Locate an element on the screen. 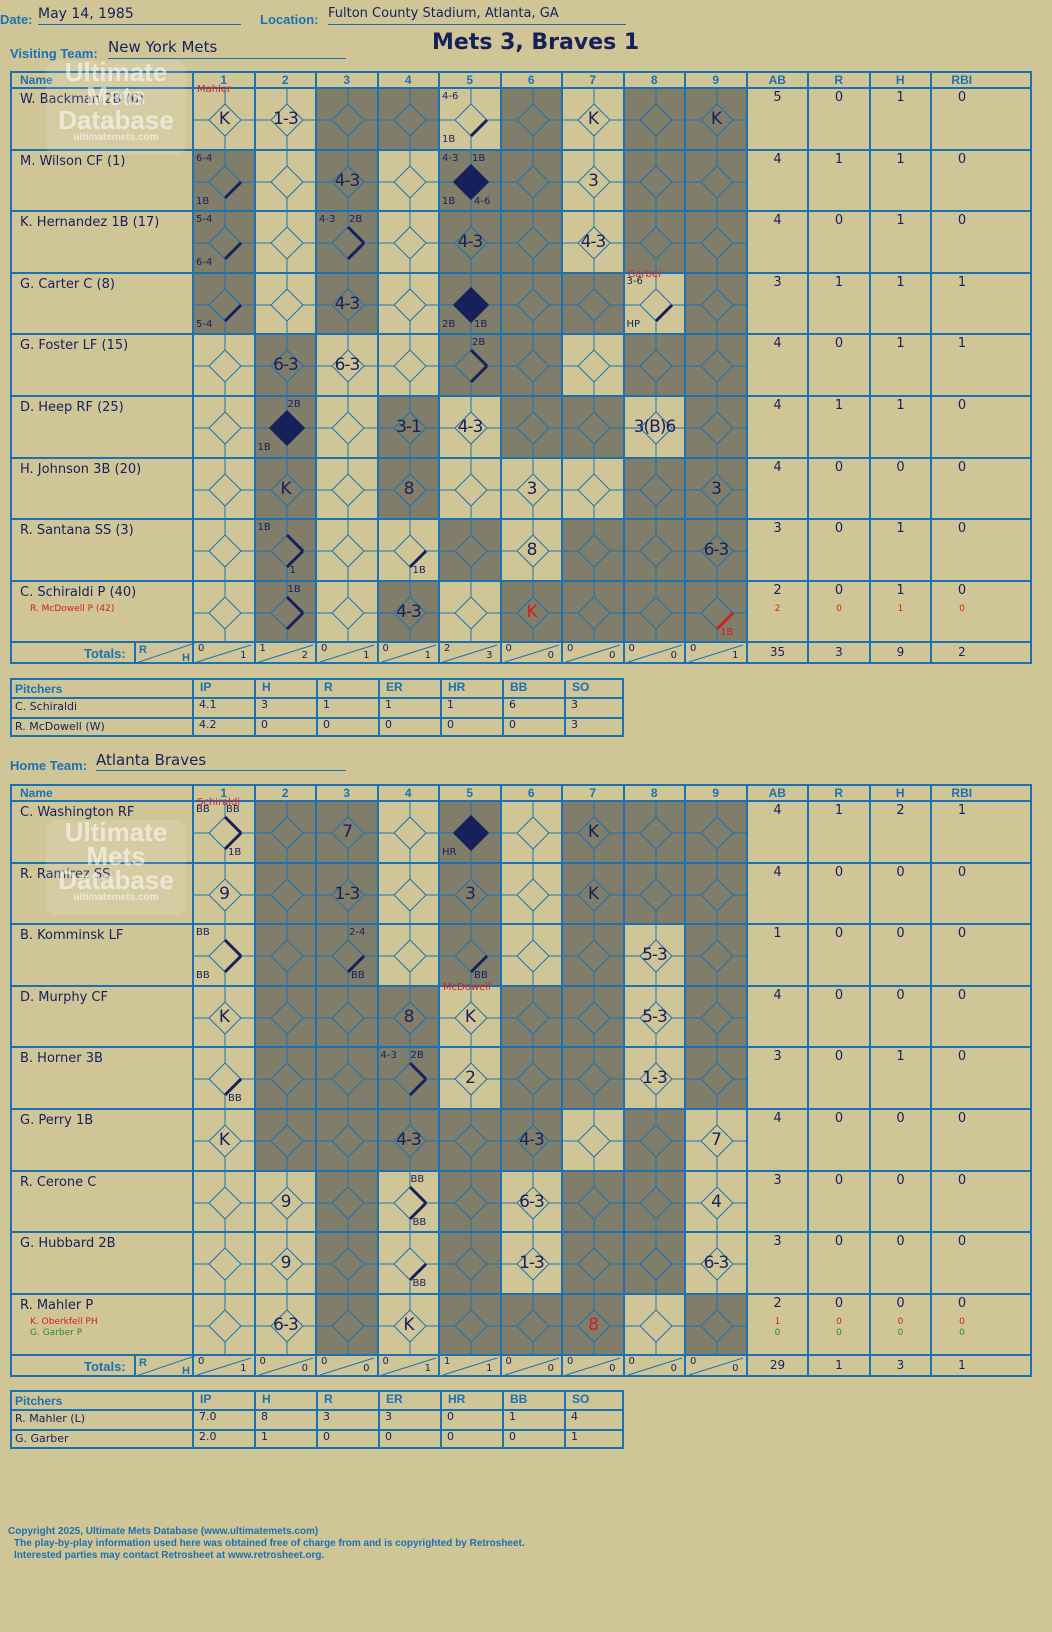 This screenshot has height=1632, width=1052. inning-cell: 3-1 is located at coordinates (408, 427).